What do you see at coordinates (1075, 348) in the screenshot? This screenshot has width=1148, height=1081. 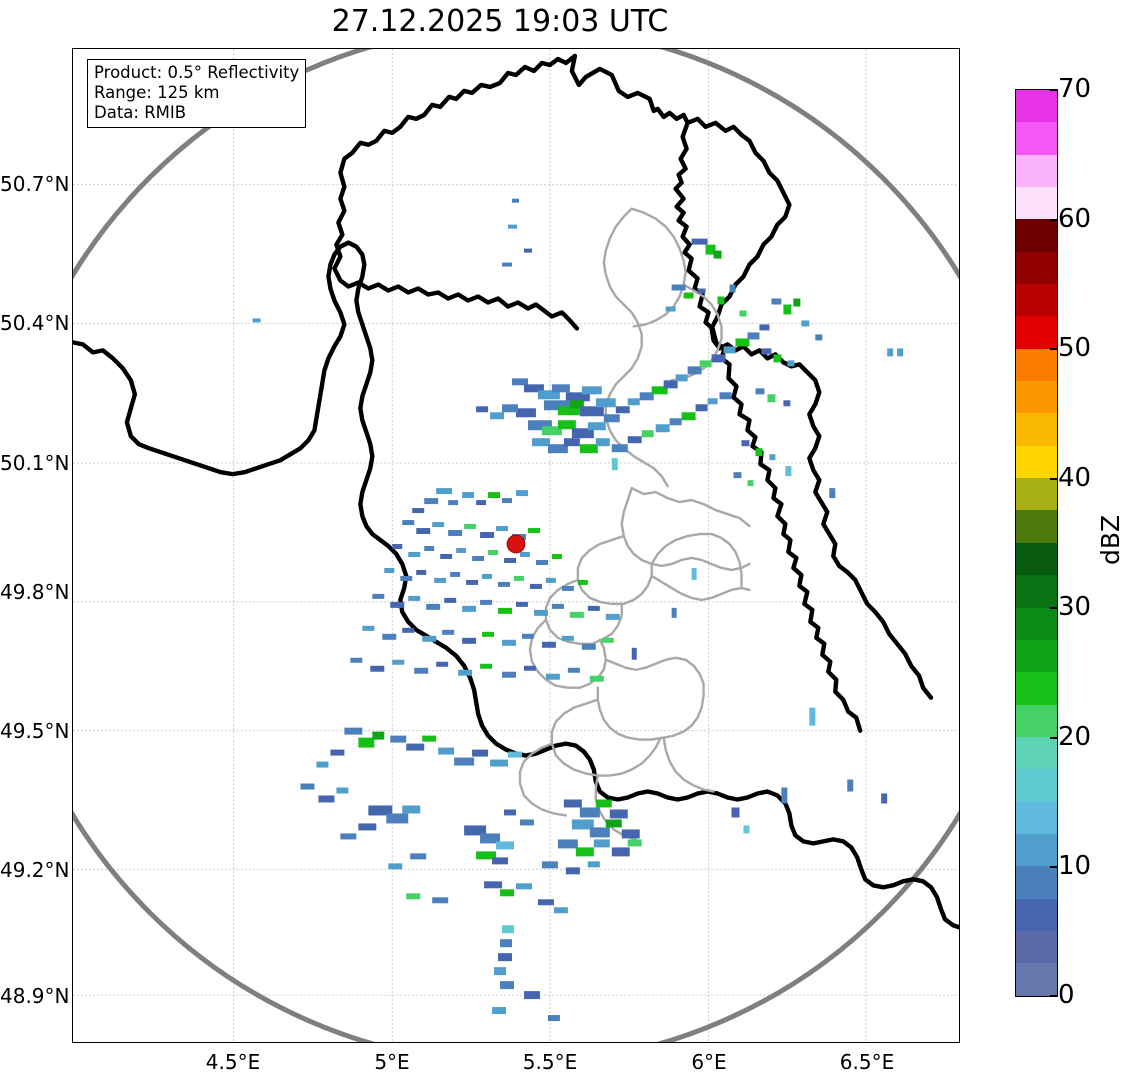 I see `colorbar-tick-50: 50` at bounding box center [1075, 348].